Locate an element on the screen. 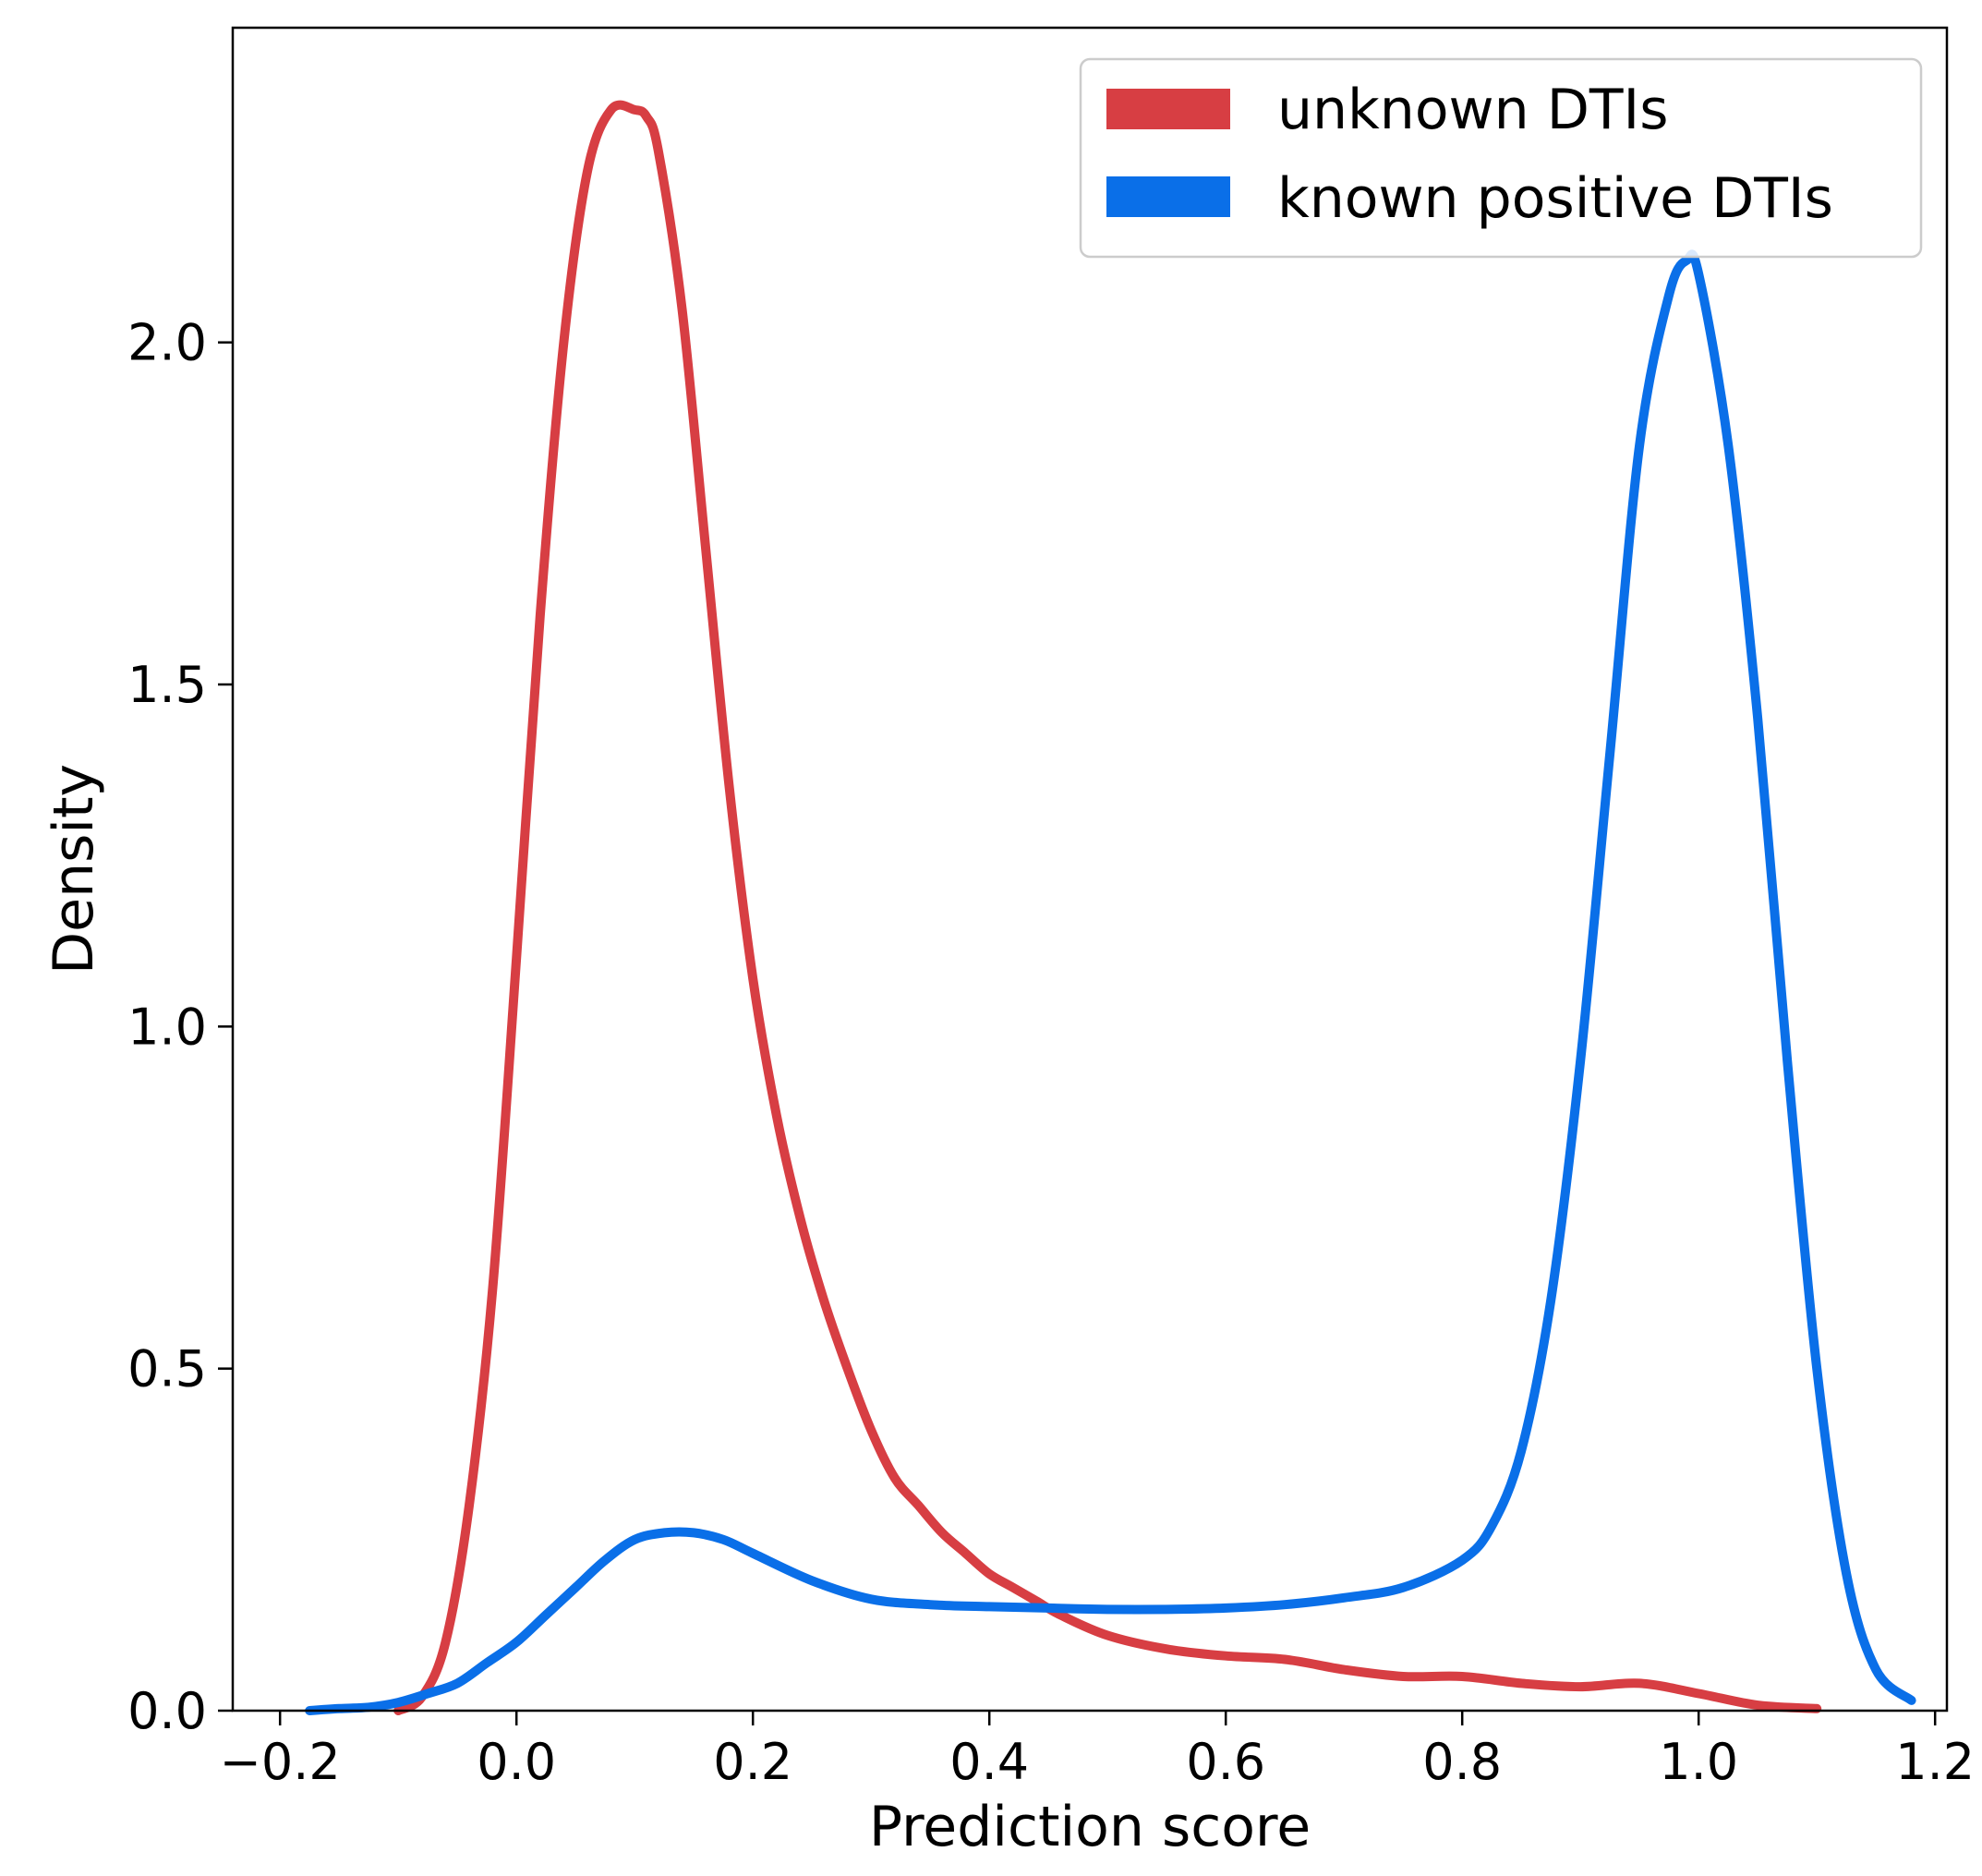 This screenshot has height=1876, width=1982. legend: unknown DTIs known positive DTIs is located at coordinates (1501, 158).